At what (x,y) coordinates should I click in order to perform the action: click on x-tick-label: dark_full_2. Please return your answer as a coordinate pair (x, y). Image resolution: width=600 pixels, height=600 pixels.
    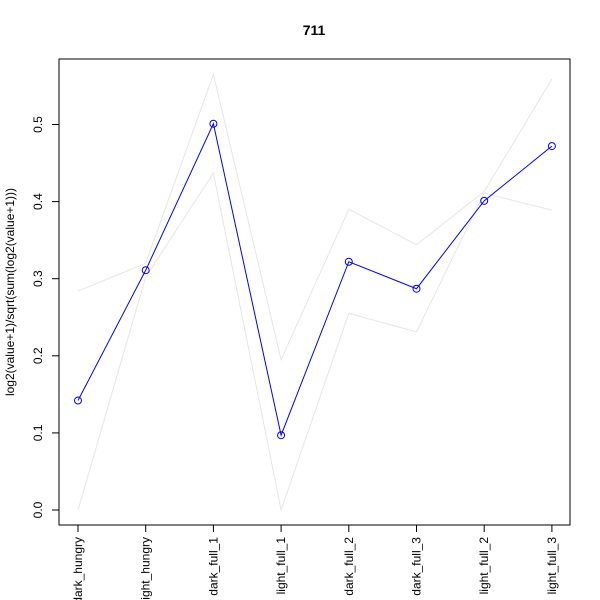
    Looking at the image, I should click on (349, 566).